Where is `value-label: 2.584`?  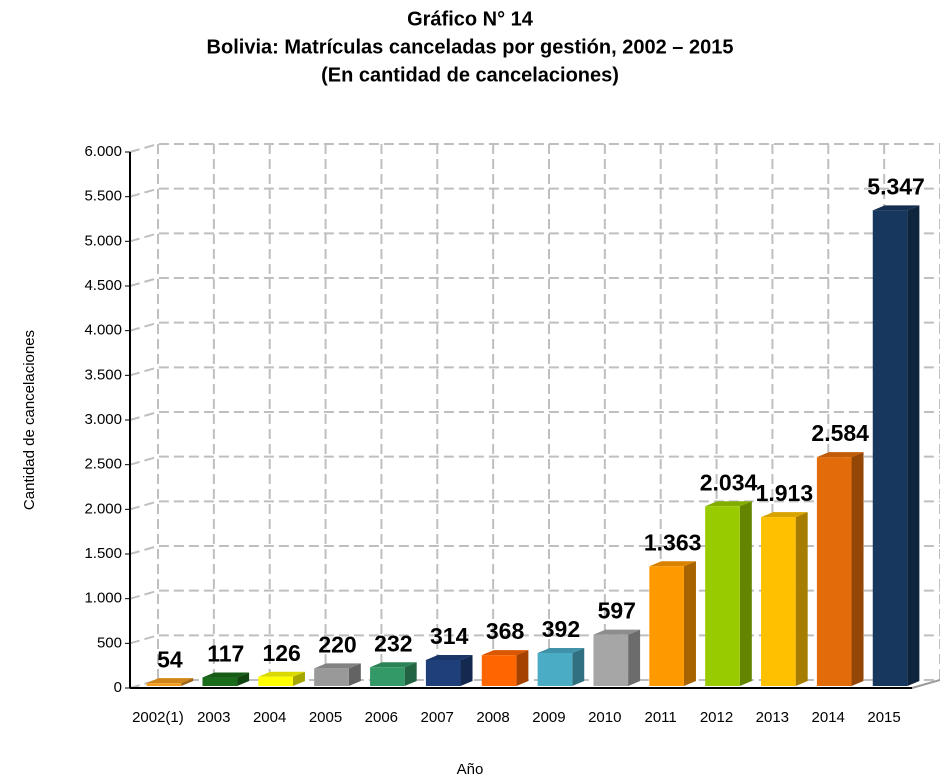
value-label: 2.584 is located at coordinates (840, 433).